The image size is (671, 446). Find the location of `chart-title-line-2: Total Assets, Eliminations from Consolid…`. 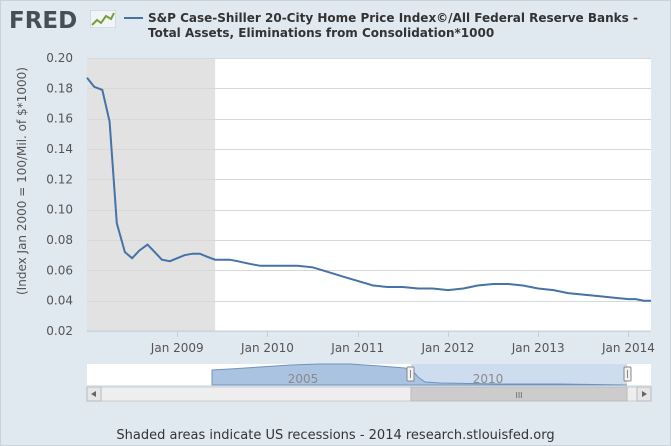

chart-title-line-2: Total Assets, Eliminations from Consolid… is located at coordinates (321, 33).